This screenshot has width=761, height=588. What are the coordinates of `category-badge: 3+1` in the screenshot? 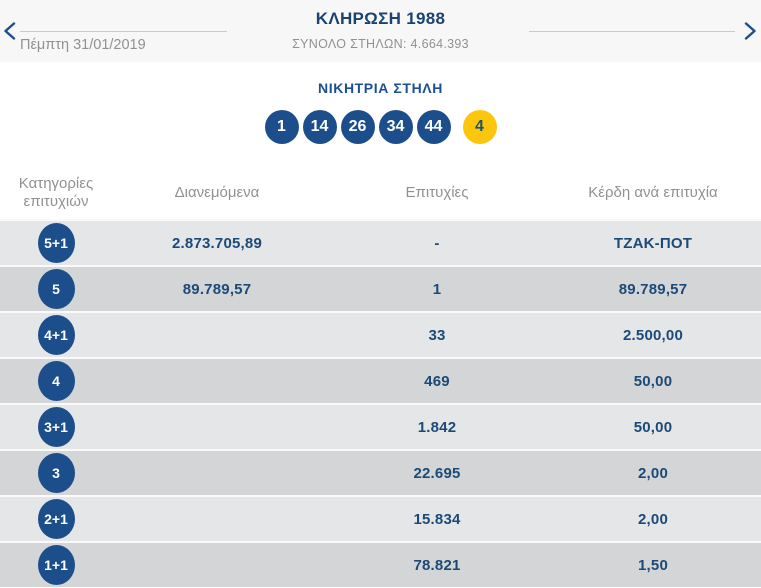 It's located at (56, 427).